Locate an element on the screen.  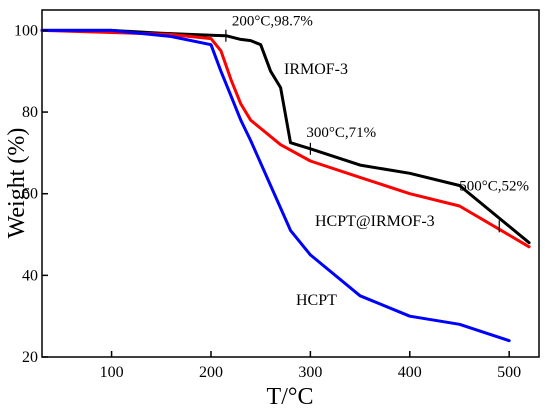
x-tick-label-300: 300 is located at coordinates (310, 372).